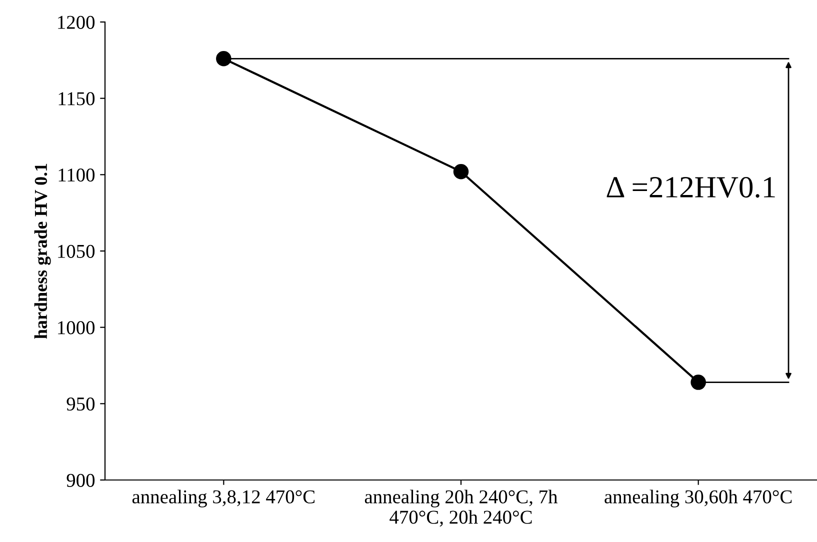  I want to click on y-axis-title: hardness grade HV 0.1, so click(42, 251).